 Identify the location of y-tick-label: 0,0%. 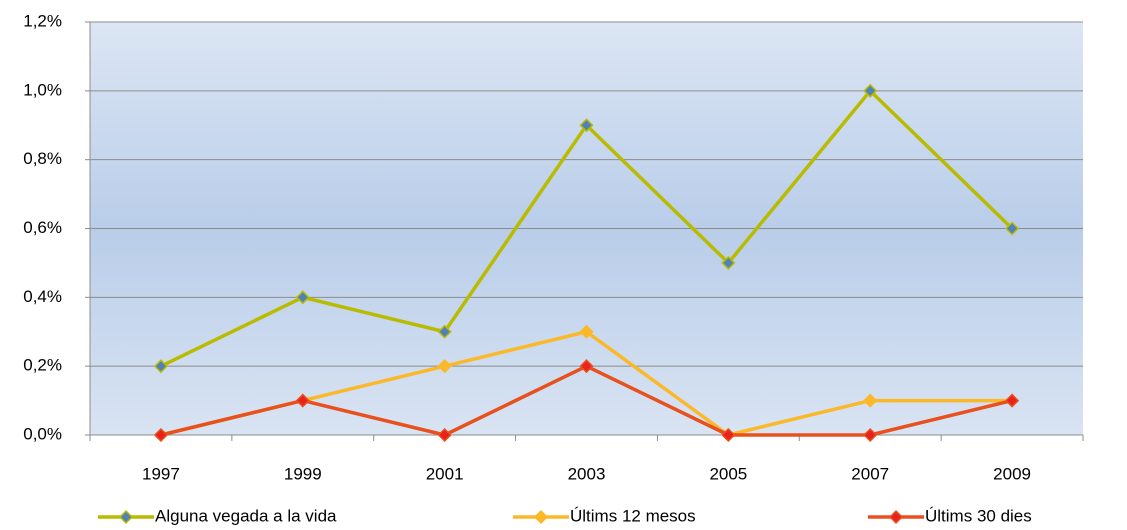
(42, 433).